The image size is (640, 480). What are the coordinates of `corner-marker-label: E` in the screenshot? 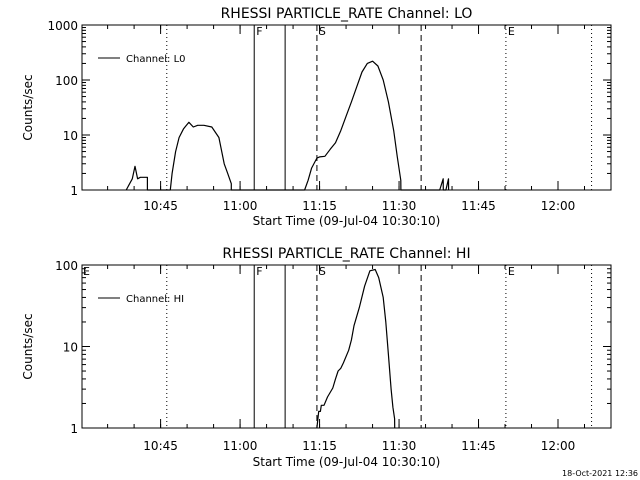 It's located at (86, 271).